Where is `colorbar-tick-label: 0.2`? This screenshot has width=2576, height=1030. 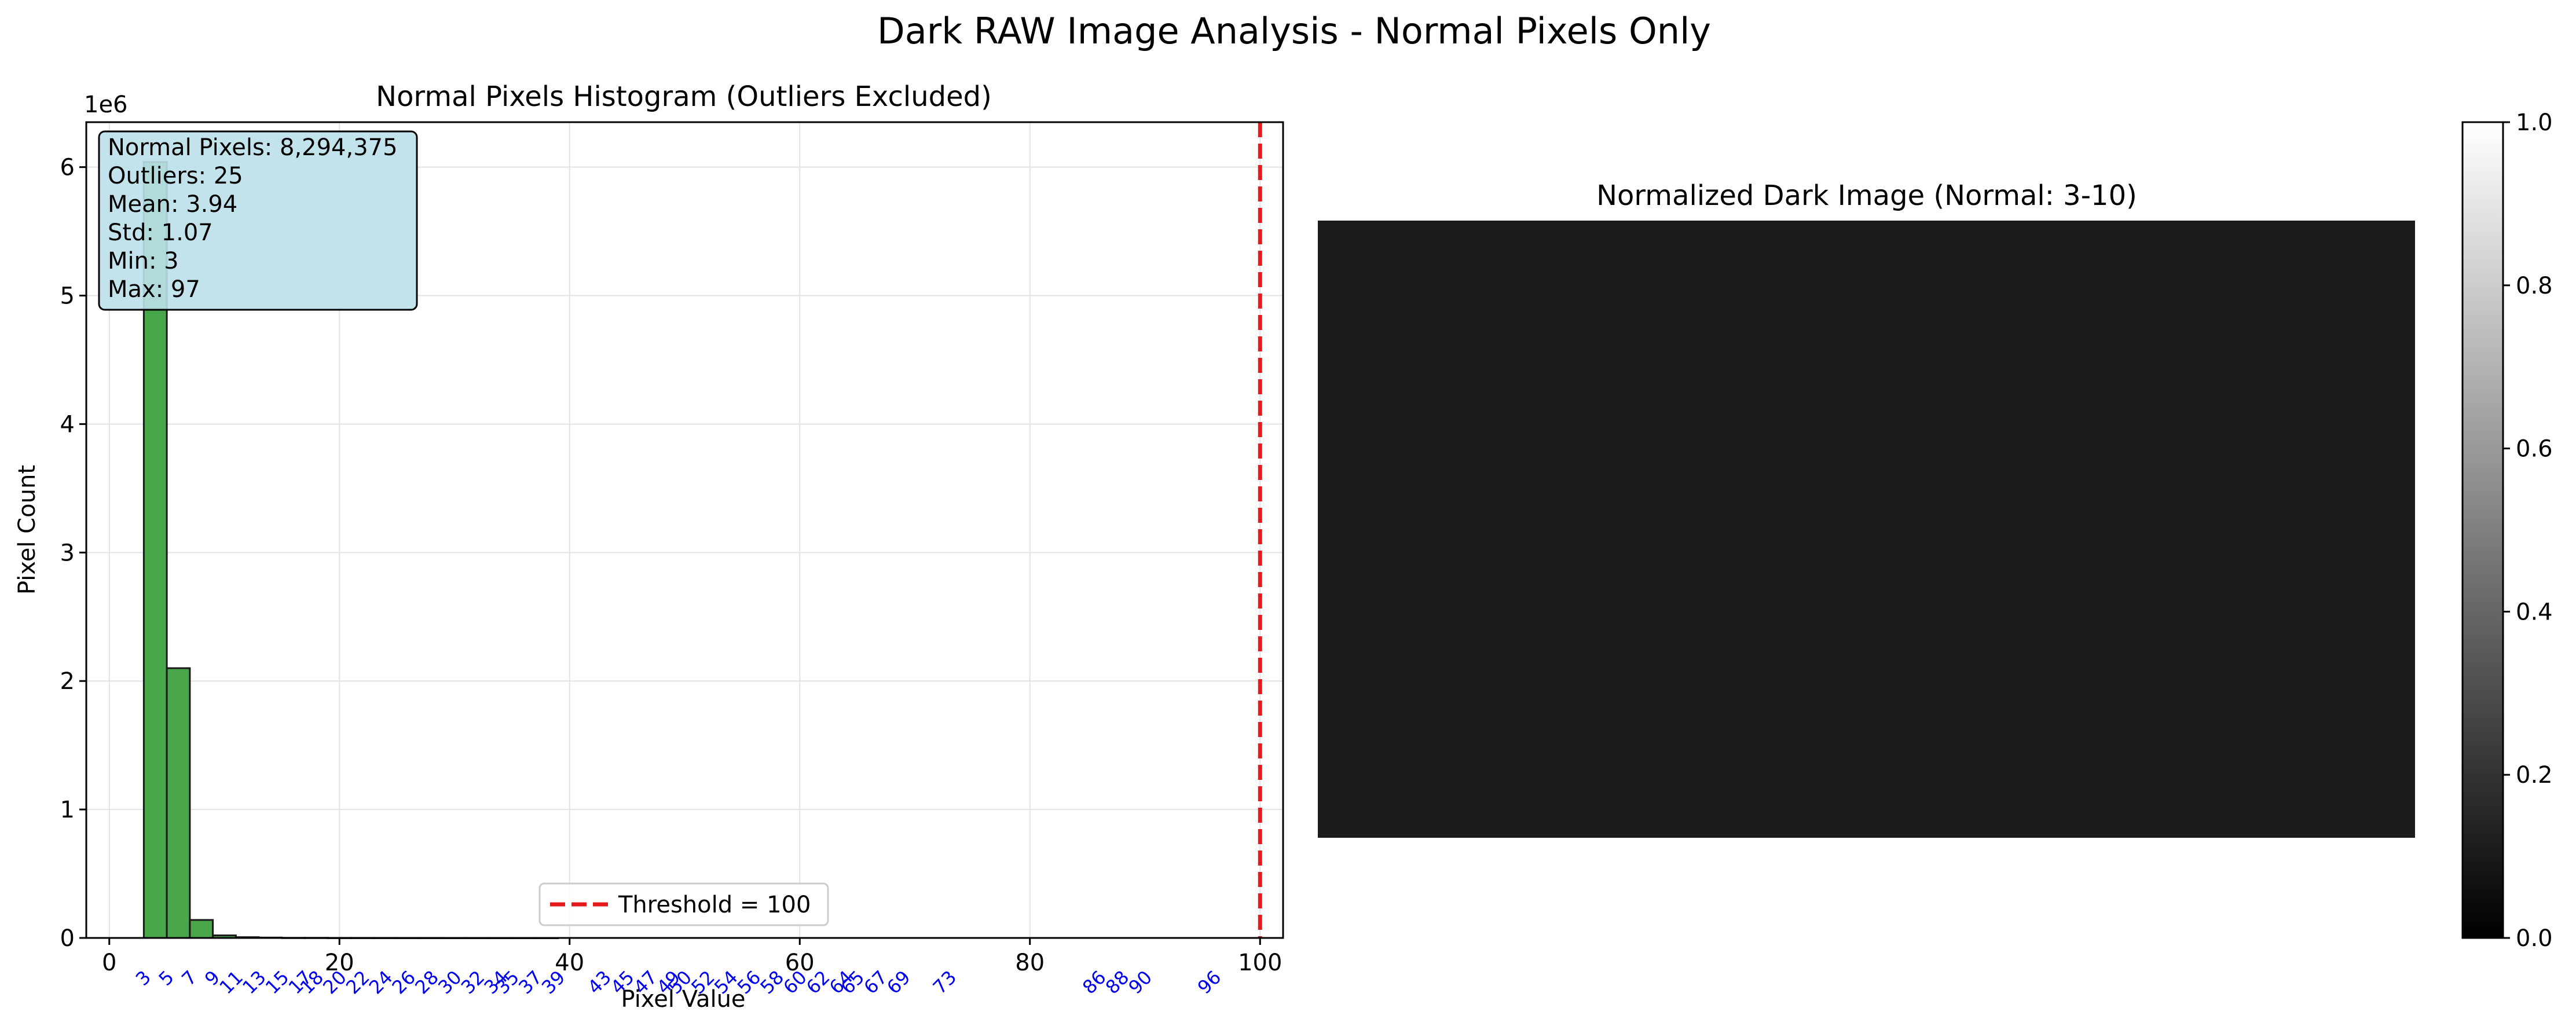
colorbar-tick-label: 0.2 is located at coordinates (2534, 775).